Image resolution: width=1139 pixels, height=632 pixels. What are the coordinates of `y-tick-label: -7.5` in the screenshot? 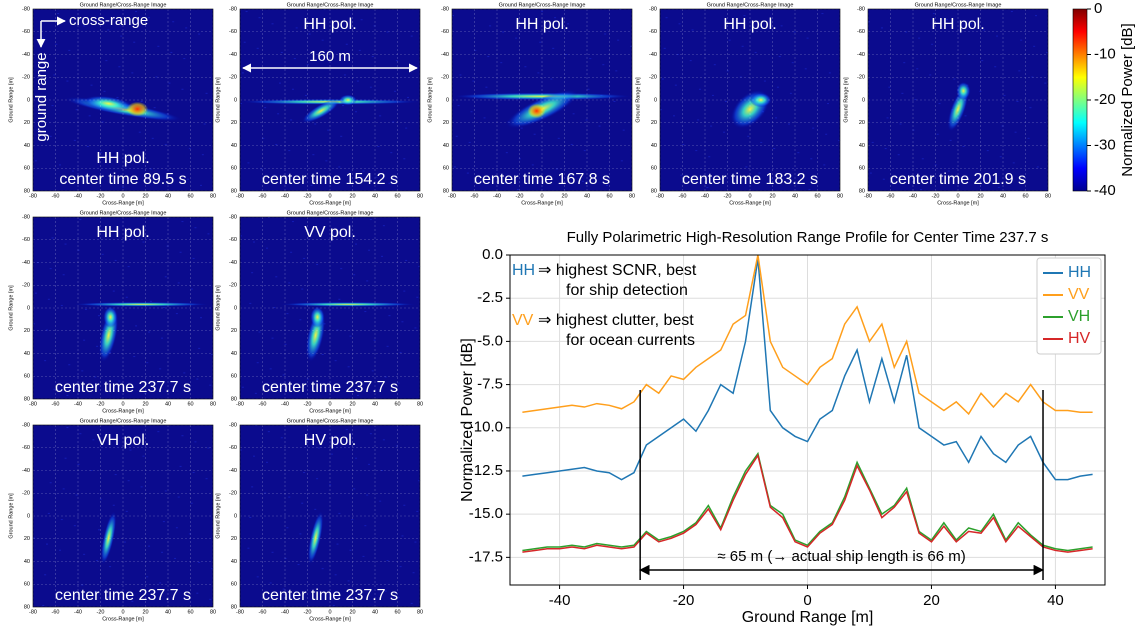 It's located at (490, 384).